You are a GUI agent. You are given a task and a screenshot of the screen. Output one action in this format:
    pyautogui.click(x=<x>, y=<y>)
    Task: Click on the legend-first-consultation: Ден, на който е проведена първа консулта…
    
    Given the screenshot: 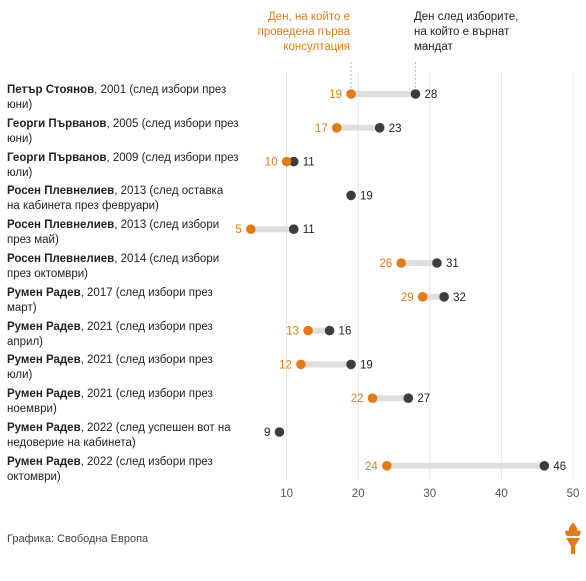 What is the action you would take?
    pyautogui.click(x=303, y=32)
    